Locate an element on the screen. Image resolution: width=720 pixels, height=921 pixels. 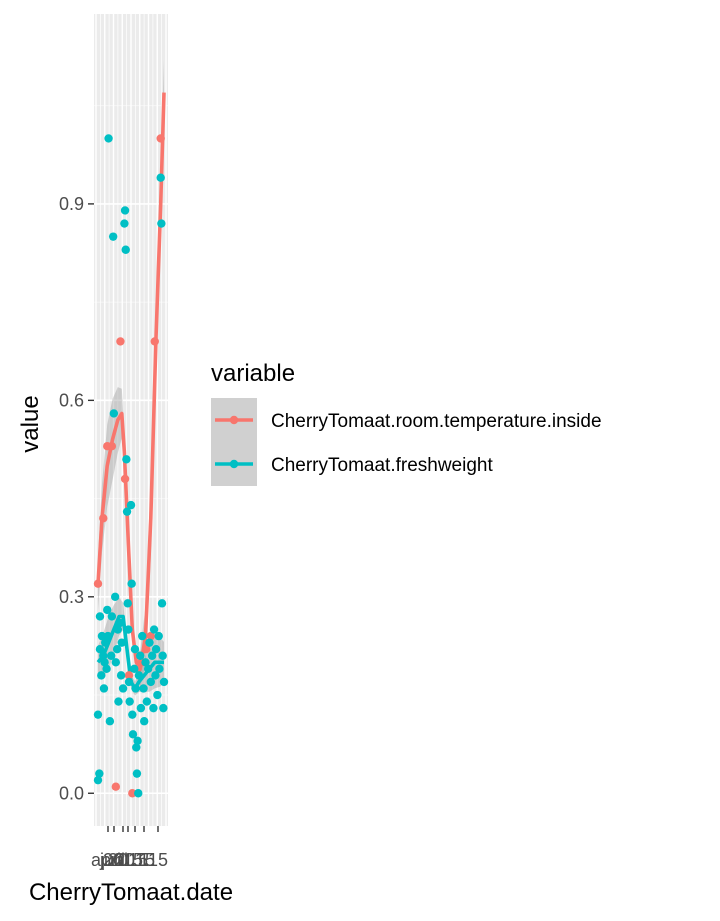
x-tick-label: juni is located at coordinates (113, 860).